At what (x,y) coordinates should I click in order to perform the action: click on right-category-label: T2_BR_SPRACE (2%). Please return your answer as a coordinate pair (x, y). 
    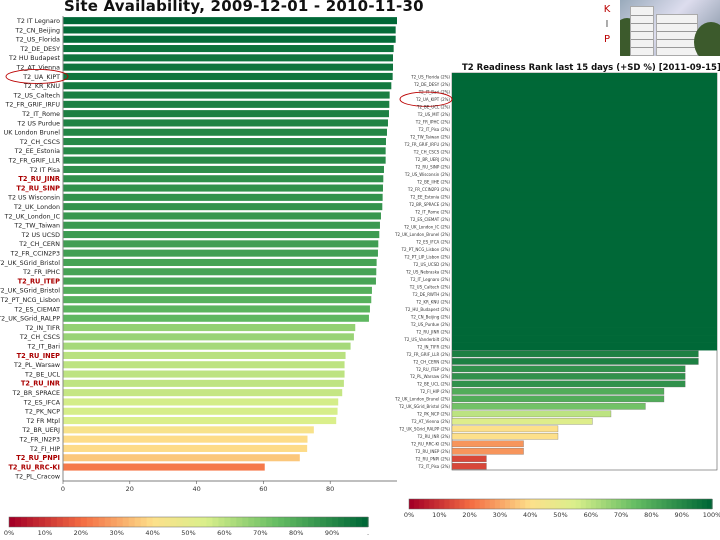
    Looking at the image, I should click on (429, 204).